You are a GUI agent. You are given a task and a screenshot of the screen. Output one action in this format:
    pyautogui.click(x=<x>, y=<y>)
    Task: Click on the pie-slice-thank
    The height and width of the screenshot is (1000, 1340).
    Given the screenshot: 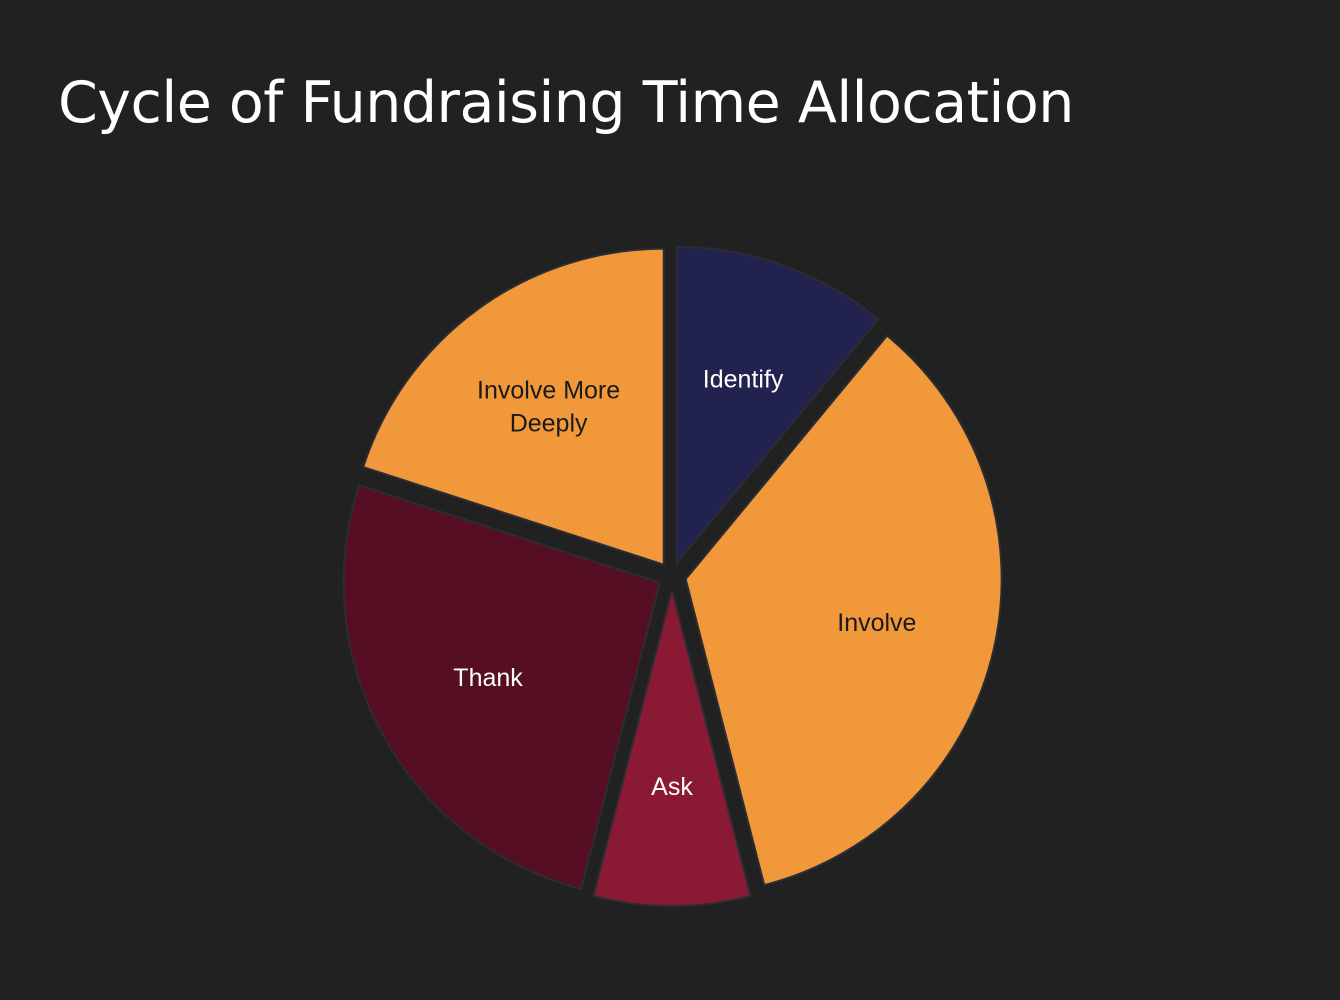 What is the action you would take?
    pyautogui.click(x=501, y=687)
    